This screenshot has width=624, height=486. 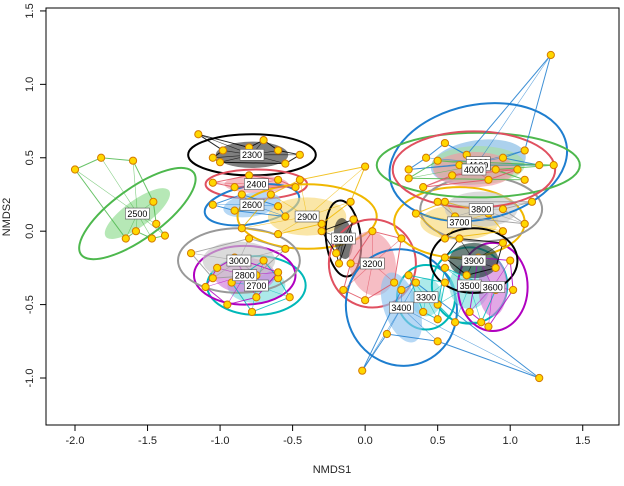 What do you see at coordinates (478, 165) in the screenshot?
I see `group-4100-outer-ellipse` at bounding box center [478, 165].